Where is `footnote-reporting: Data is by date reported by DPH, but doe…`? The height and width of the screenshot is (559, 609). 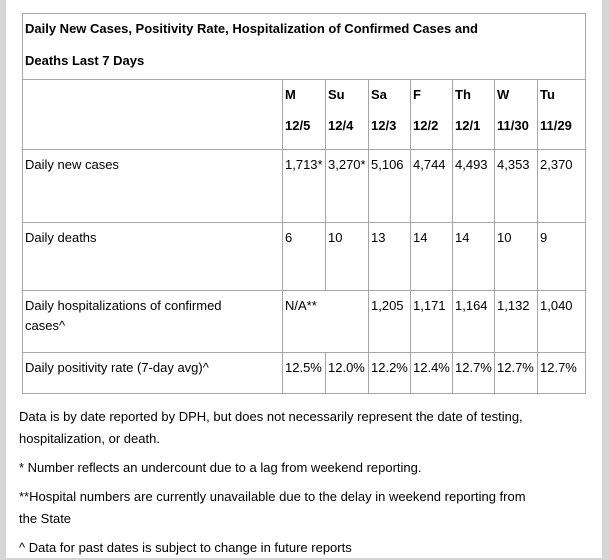
footnote-reporting: Data is by date reported by DPH, but doe… is located at coordinates (303, 428).